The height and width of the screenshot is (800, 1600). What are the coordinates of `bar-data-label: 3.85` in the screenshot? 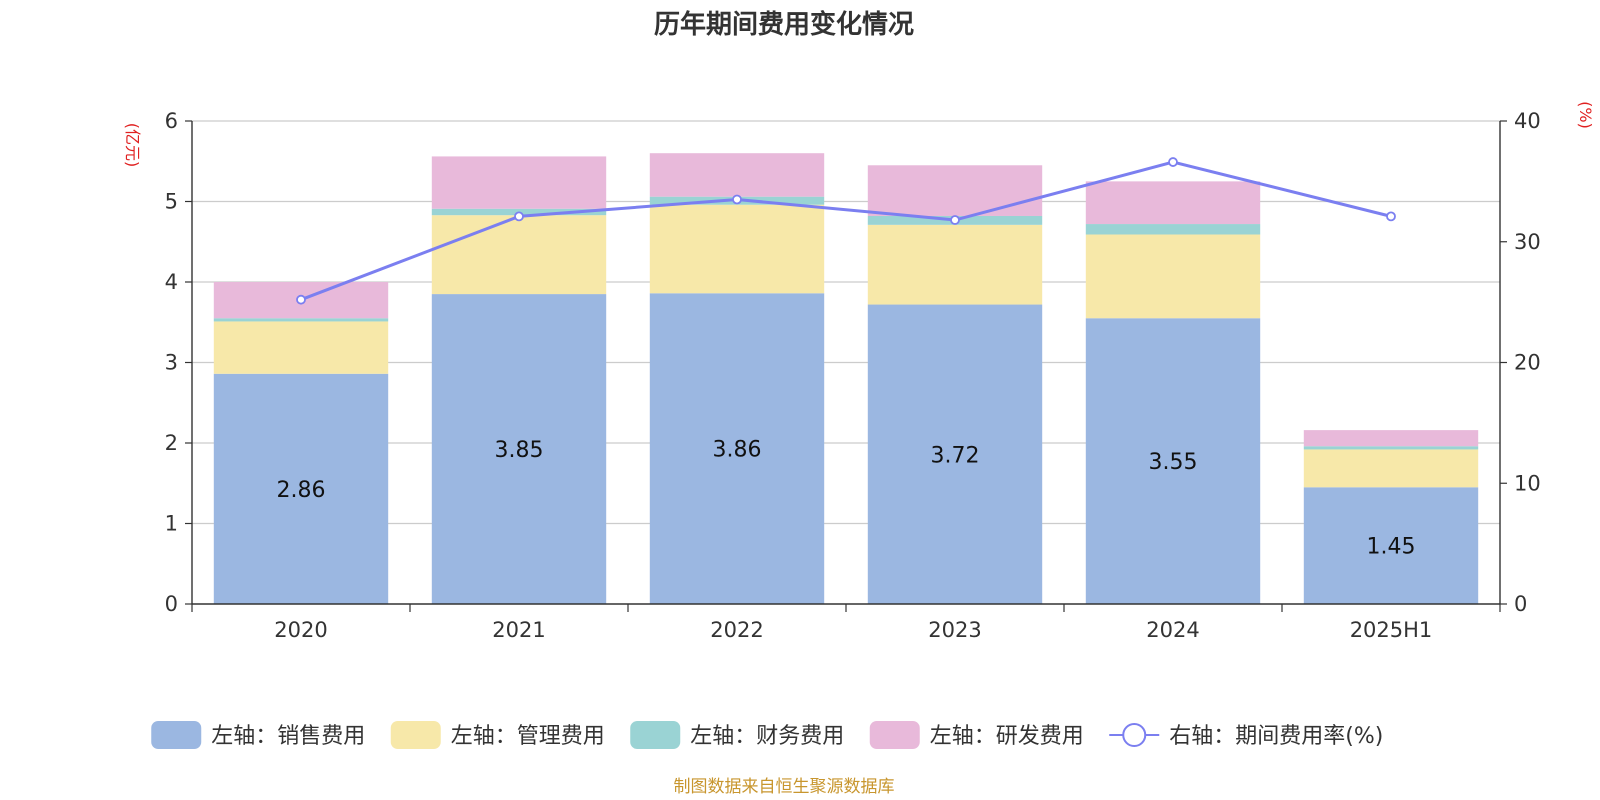 It's located at (519, 450).